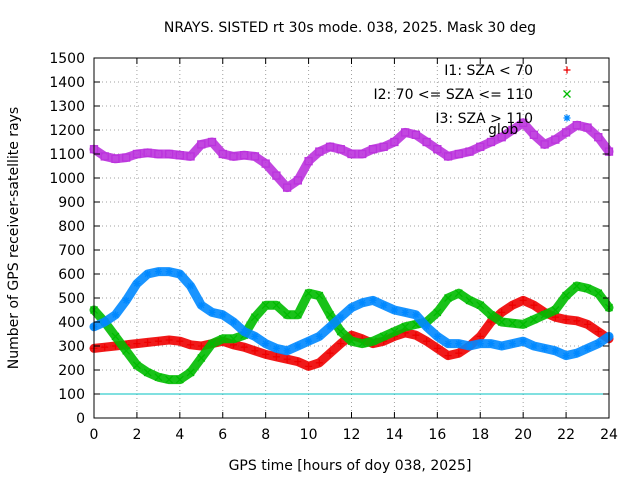 The image size is (640, 480). What do you see at coordinates (222, 435) in the screenshot?
I see `x-tick-label: 6` at bounding box center [222, 435].